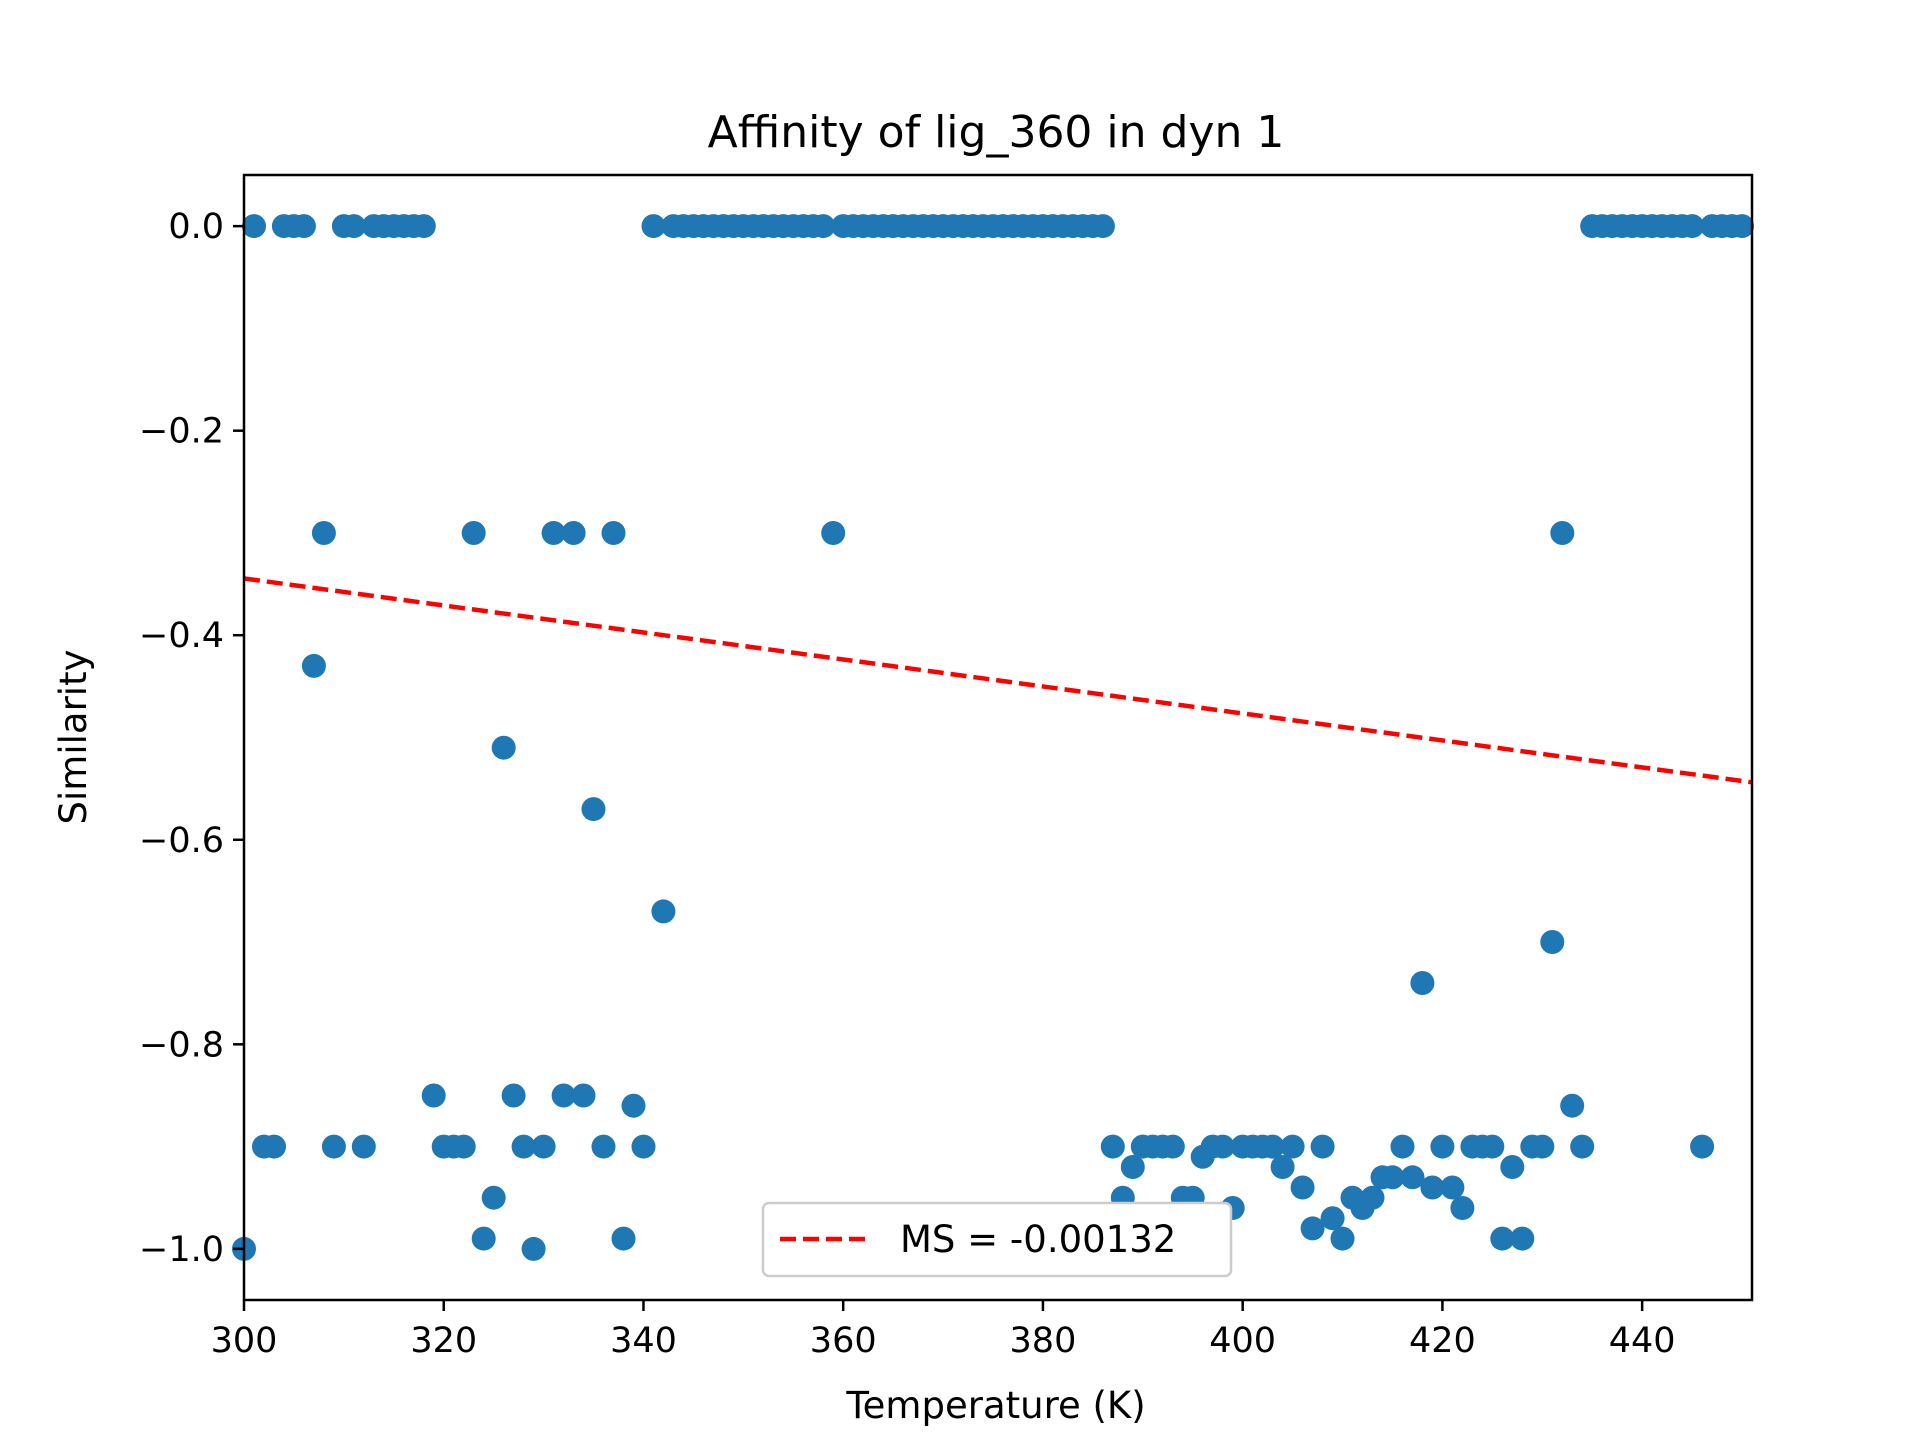  Describe the element at coordinates (181, 1250) in the screenshot. I see `y-tick-label: −1.0` at that location.